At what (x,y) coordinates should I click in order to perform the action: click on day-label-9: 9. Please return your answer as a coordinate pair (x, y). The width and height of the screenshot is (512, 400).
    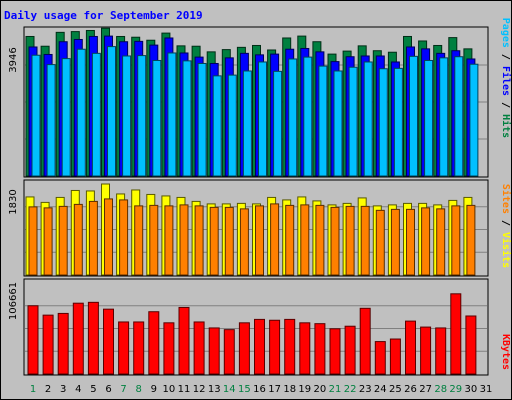
    Looking at the image, I should click on (154, 389).